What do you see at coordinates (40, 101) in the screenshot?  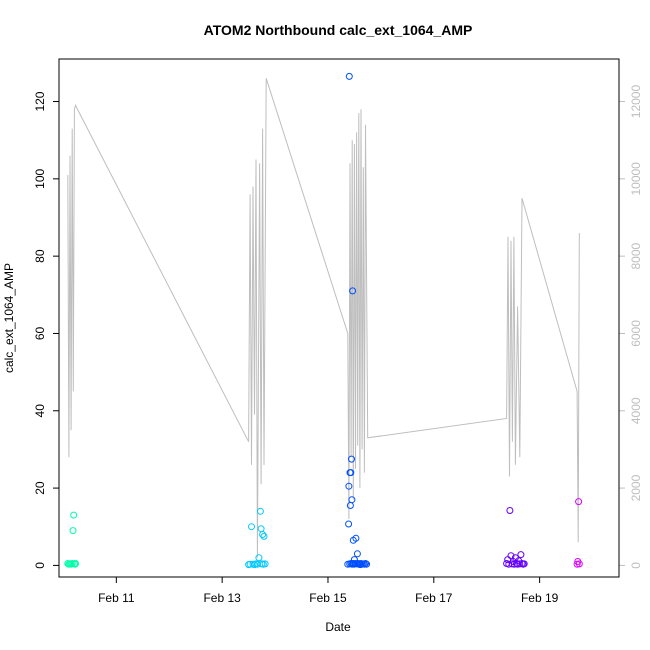 I see `y-tick-label: 120` at bounding box center [40, 101].